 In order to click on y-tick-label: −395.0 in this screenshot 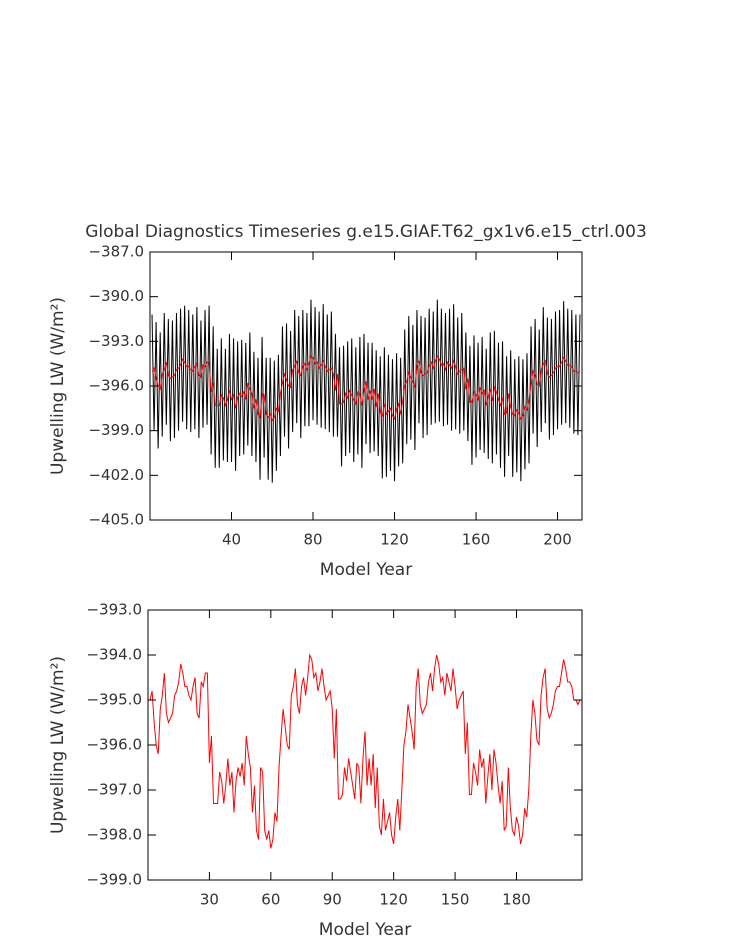, I will do `click(114, 700)`.